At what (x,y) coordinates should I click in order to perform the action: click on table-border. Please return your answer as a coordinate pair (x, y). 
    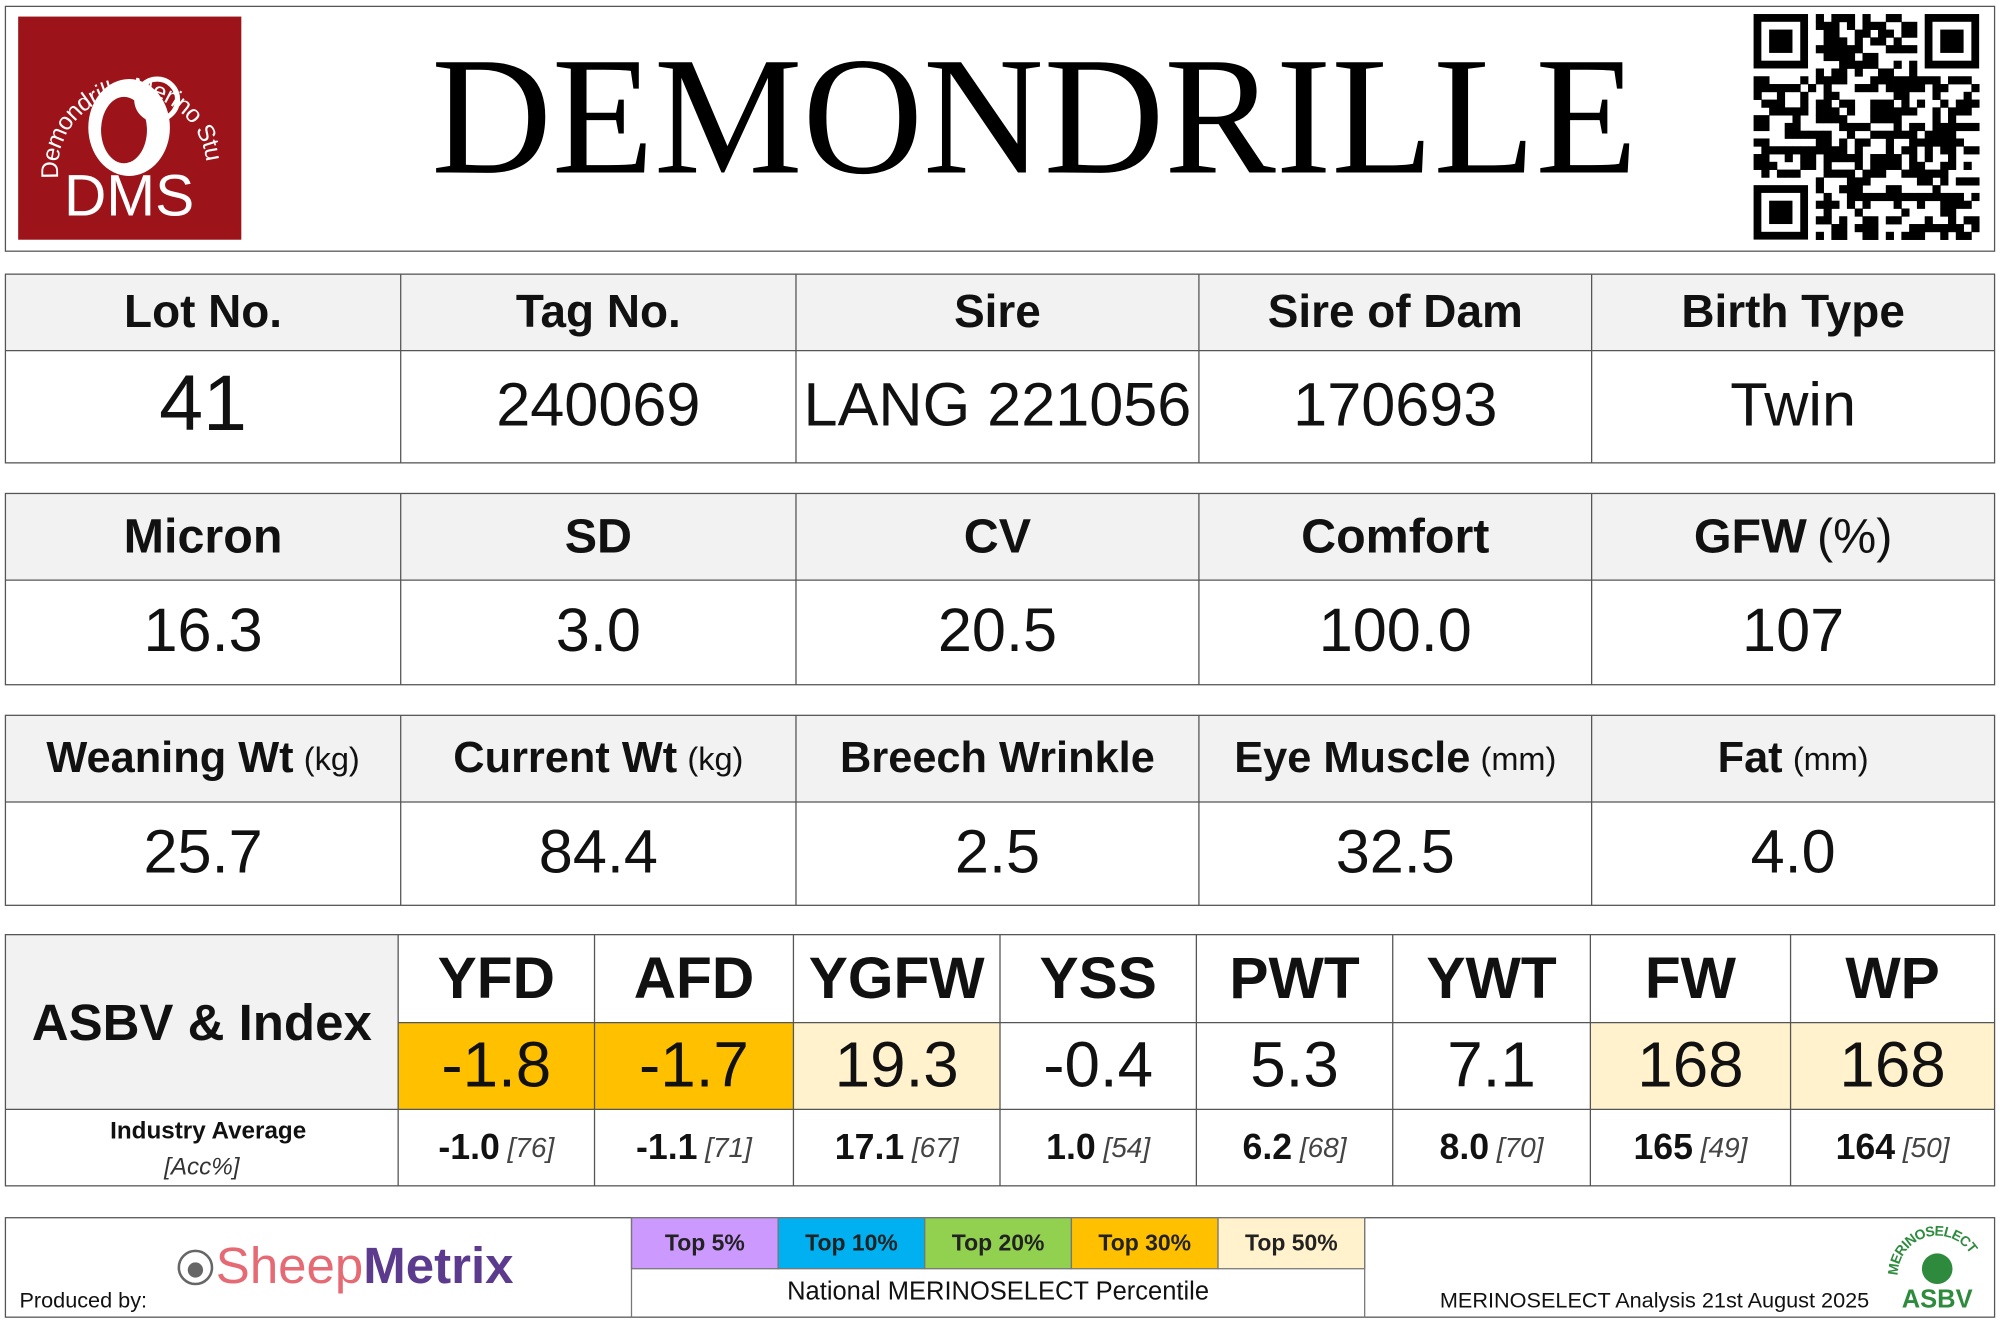
    Looking at the image, I should click on (1000, 589).